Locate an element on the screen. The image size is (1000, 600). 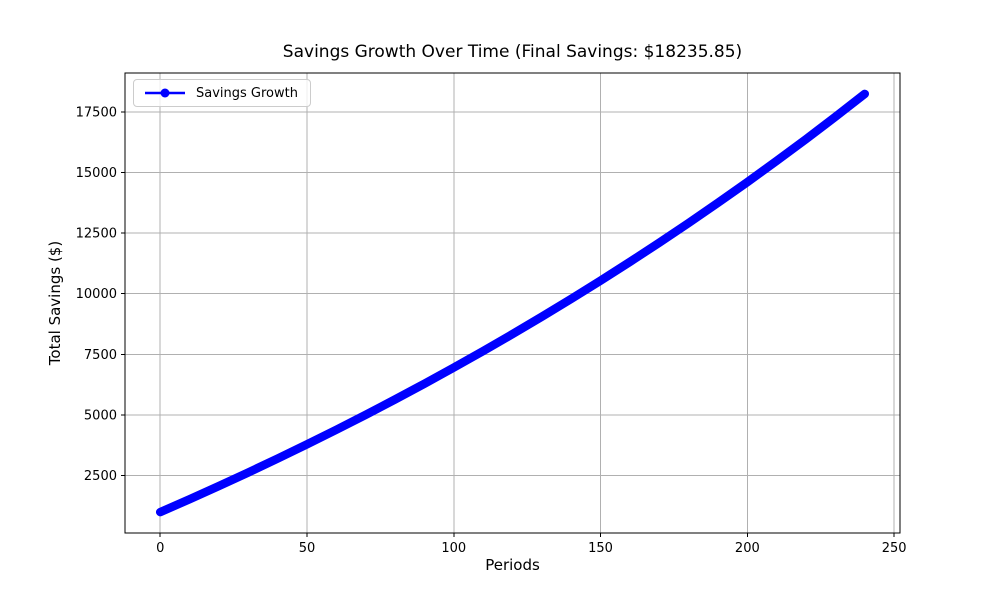
y-tick-label: 17500 is located at coordinates (96, 112).